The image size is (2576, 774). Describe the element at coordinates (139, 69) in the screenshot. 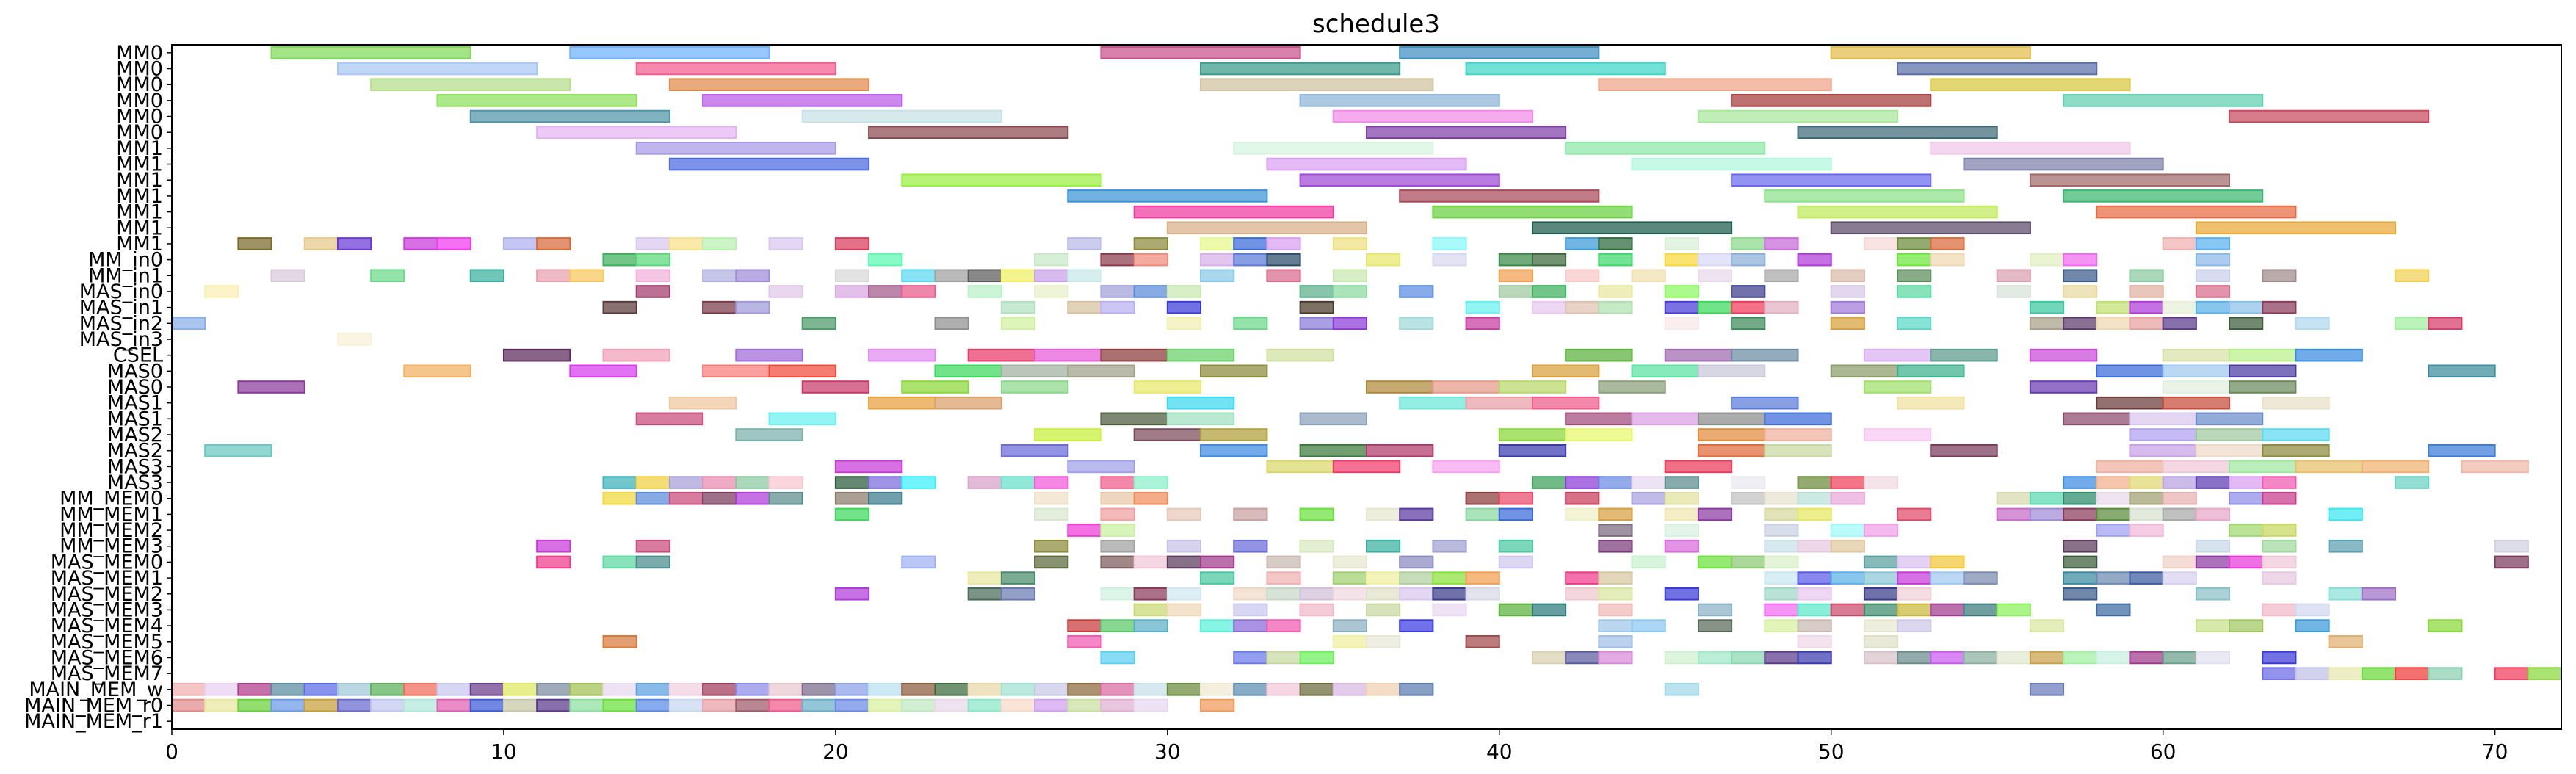

I see `y-tick-label: MM0` at that location.